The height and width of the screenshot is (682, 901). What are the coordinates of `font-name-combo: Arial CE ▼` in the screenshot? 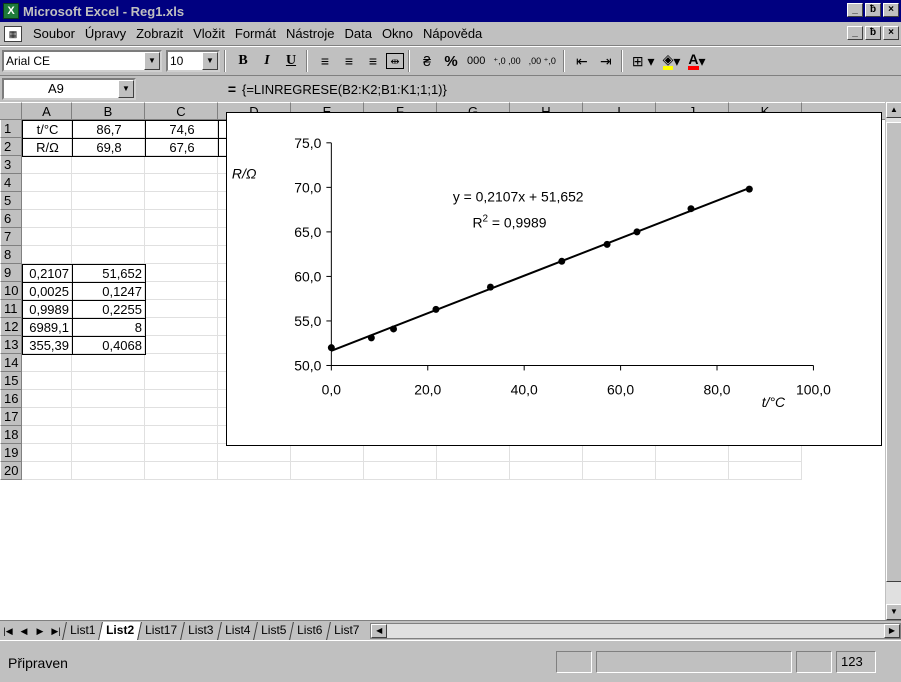 It's located at (82, 61).